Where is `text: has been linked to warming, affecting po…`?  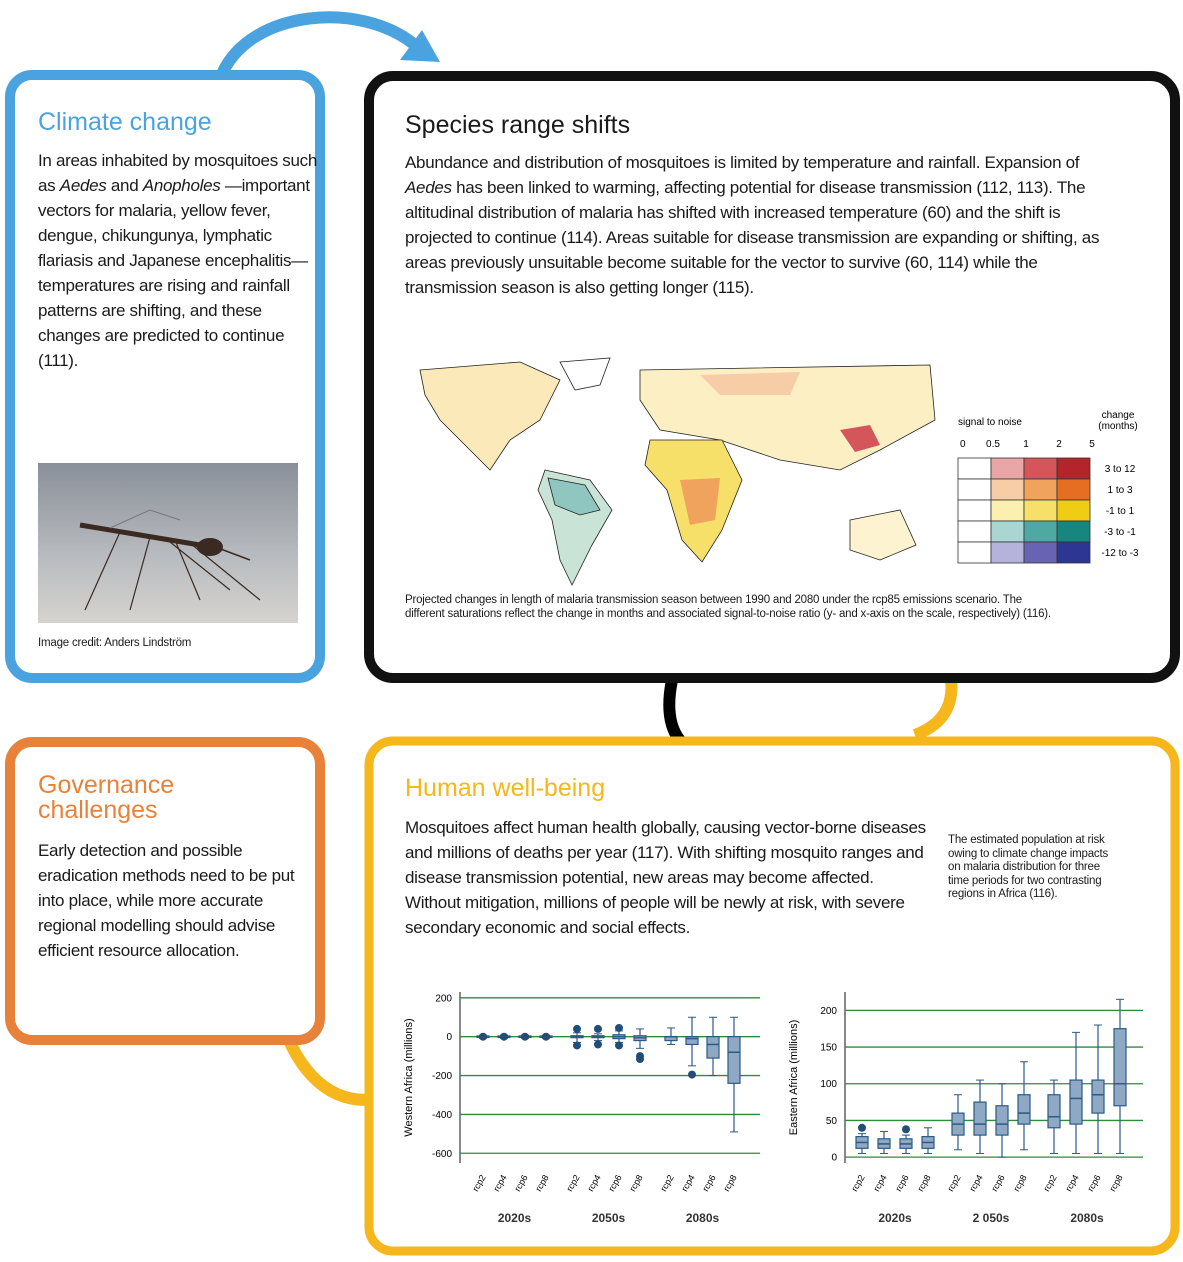 text: has been linked to warming, affecting po… is located at coordinates (752, 237).